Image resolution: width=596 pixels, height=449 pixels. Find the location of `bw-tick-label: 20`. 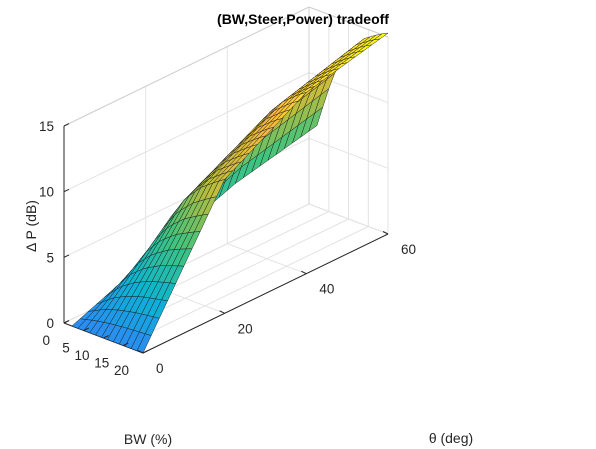

bw-tick-label: 20 is located at coordinates (121, 370).